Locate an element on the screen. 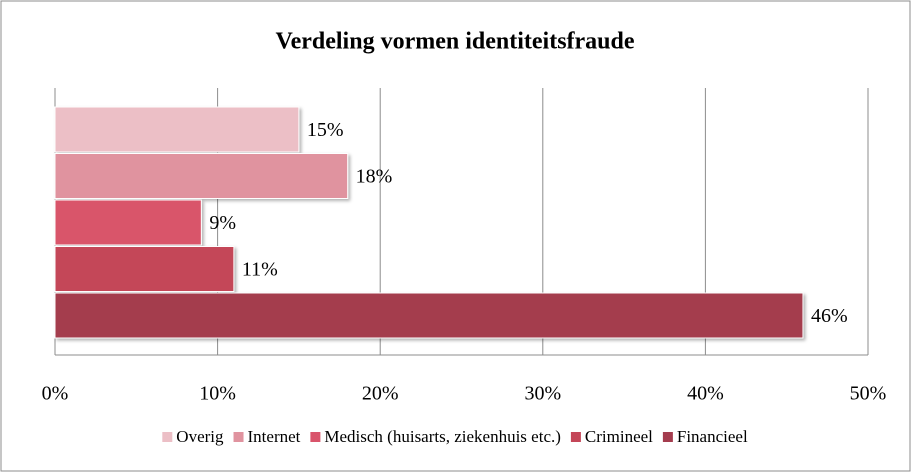 This screenshot has width=911, height=472. data-label: 15% is located at coordinates (325, 130).